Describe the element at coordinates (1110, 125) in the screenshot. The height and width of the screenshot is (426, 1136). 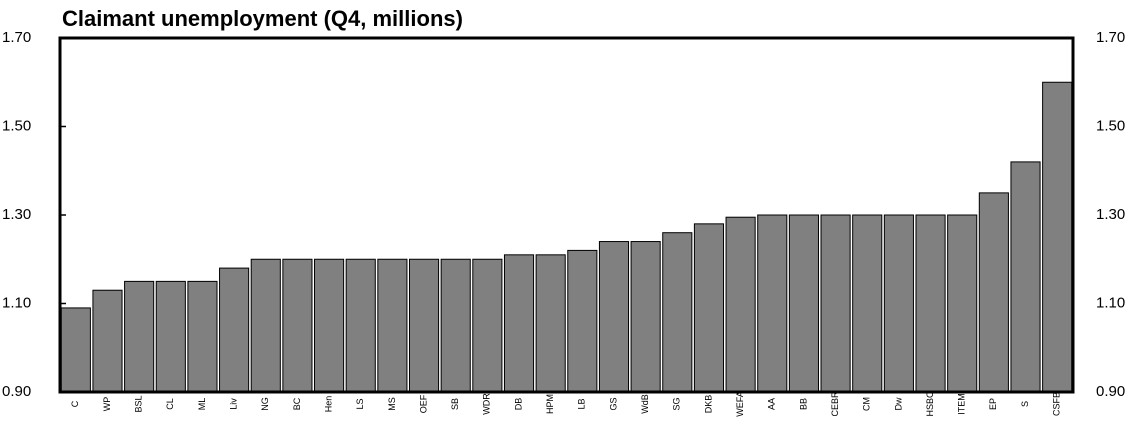
I see `y2-tick-label: 1.50` at that location.